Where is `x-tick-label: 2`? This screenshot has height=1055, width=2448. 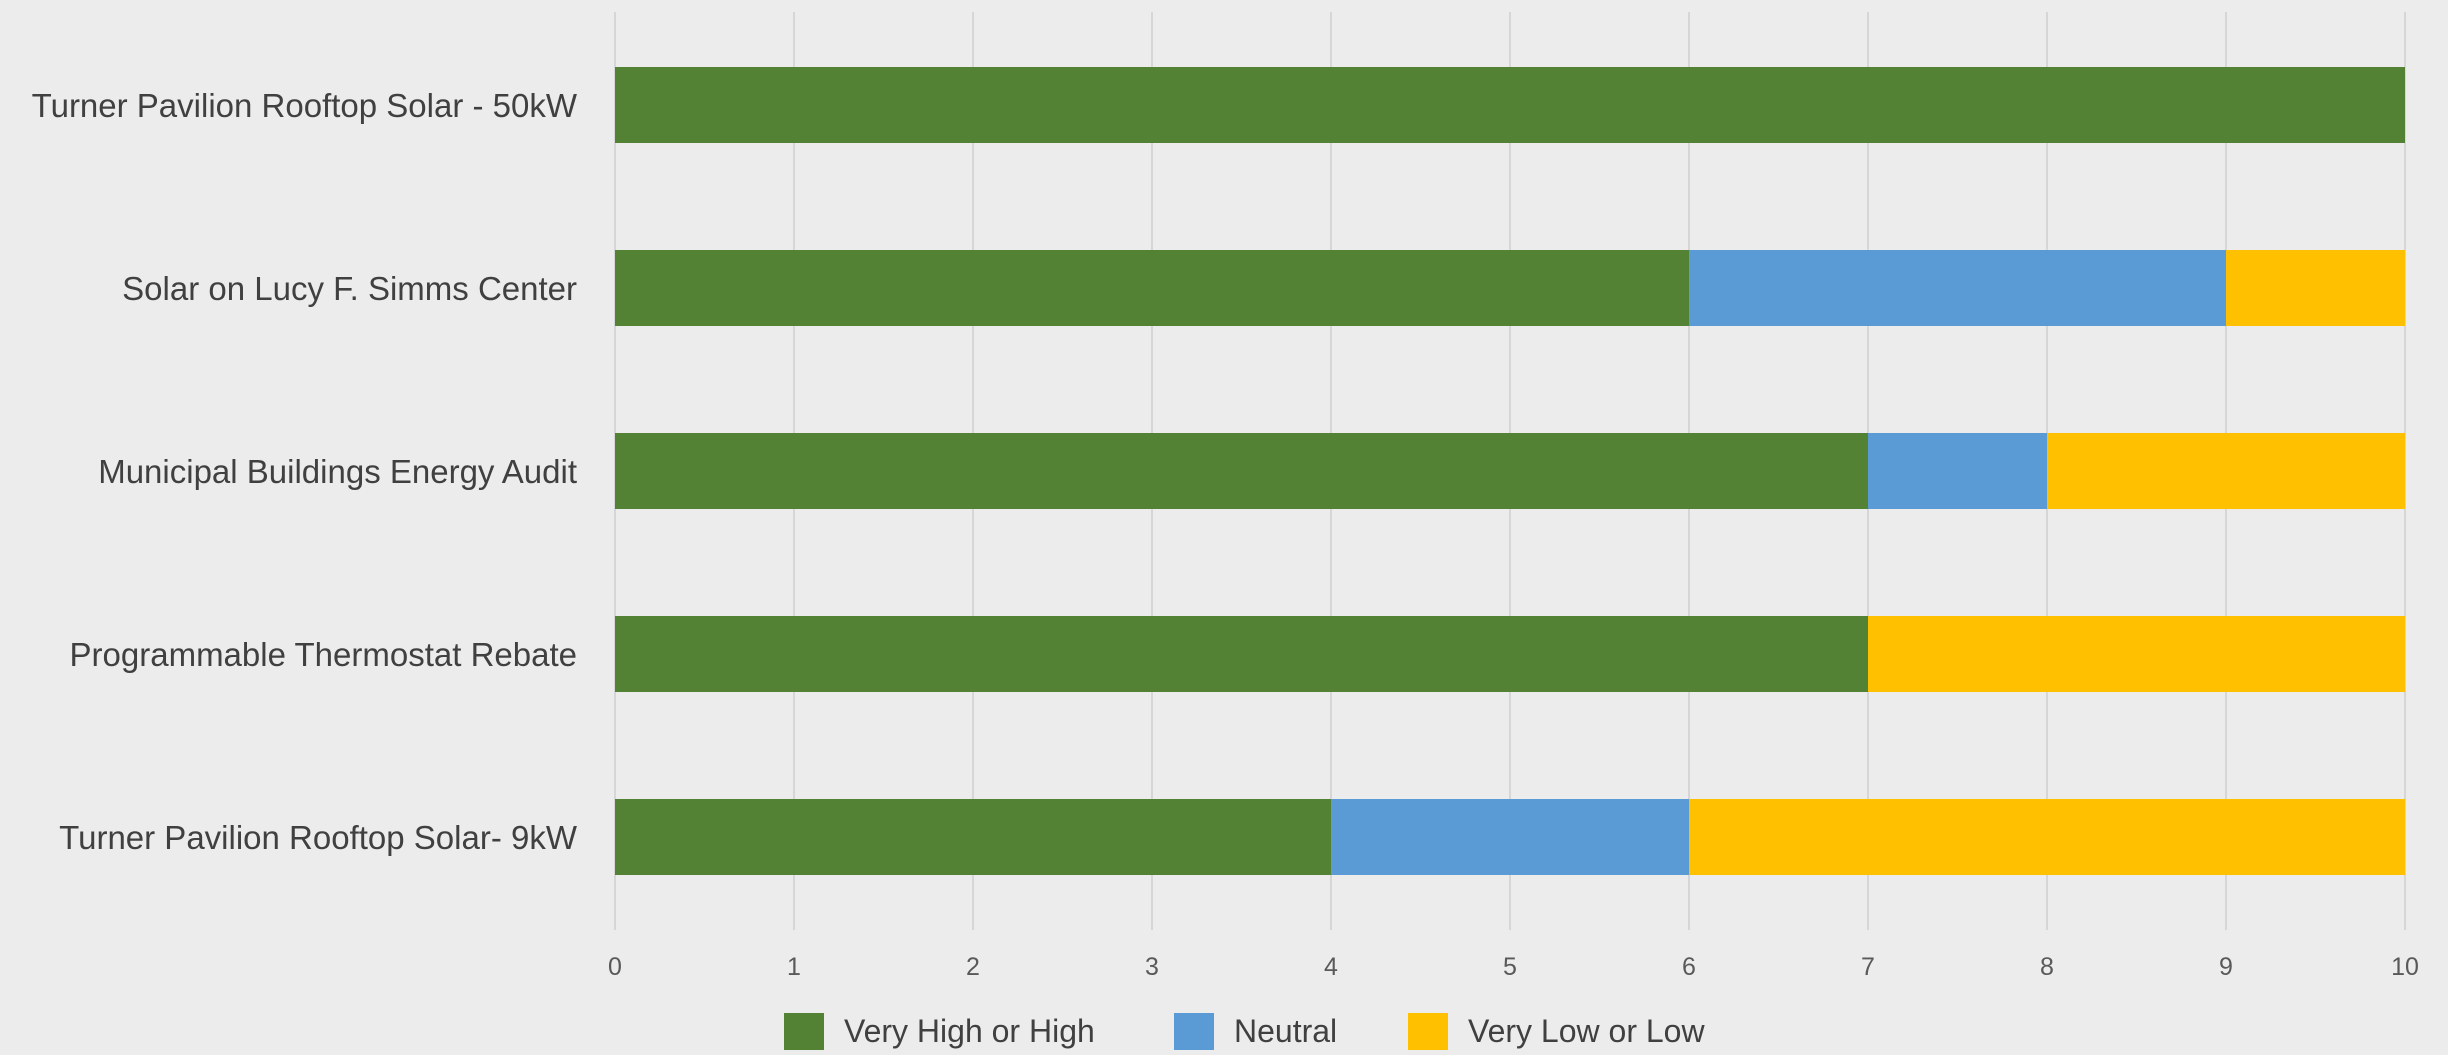
x-tick-label: 2 is located at coordinates (973, 967).